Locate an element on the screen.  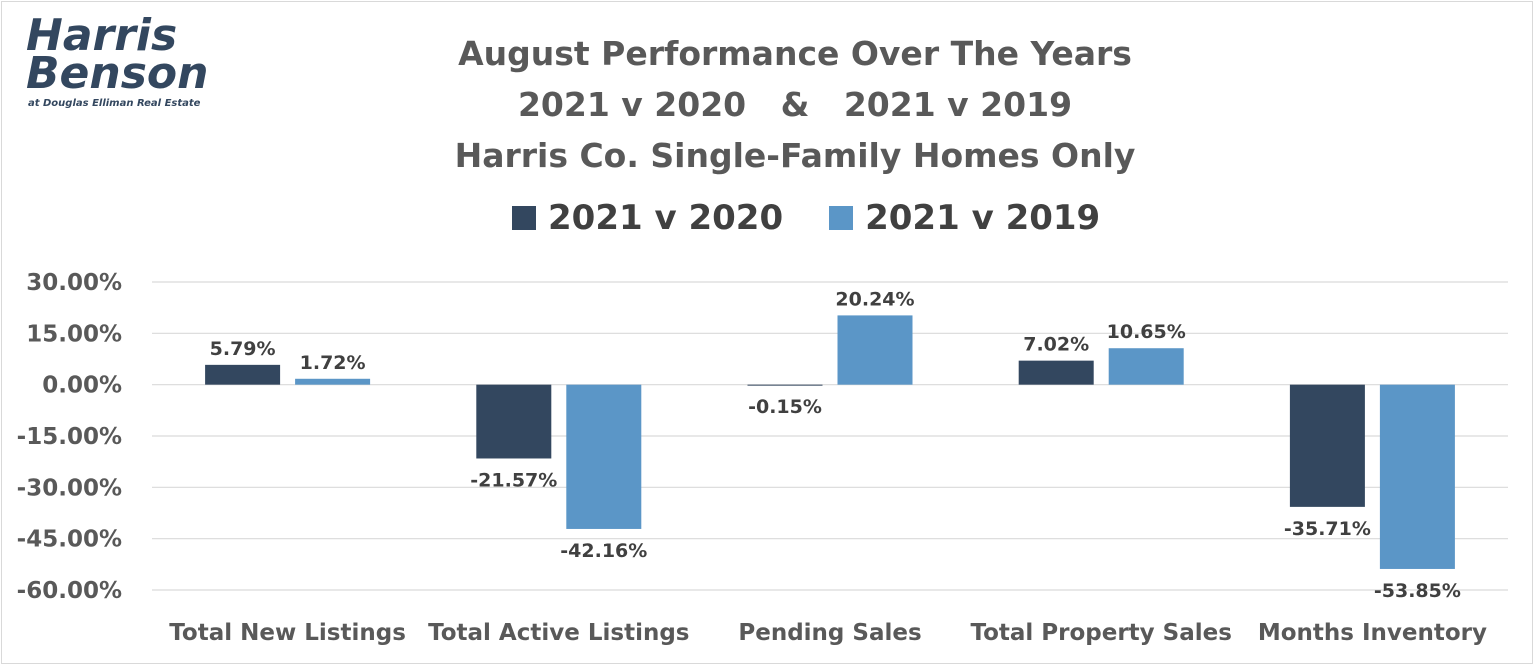
chart-title-line-2: 2021 v 2020 & 2021 v 2019 is located at coordinates (795, 104).